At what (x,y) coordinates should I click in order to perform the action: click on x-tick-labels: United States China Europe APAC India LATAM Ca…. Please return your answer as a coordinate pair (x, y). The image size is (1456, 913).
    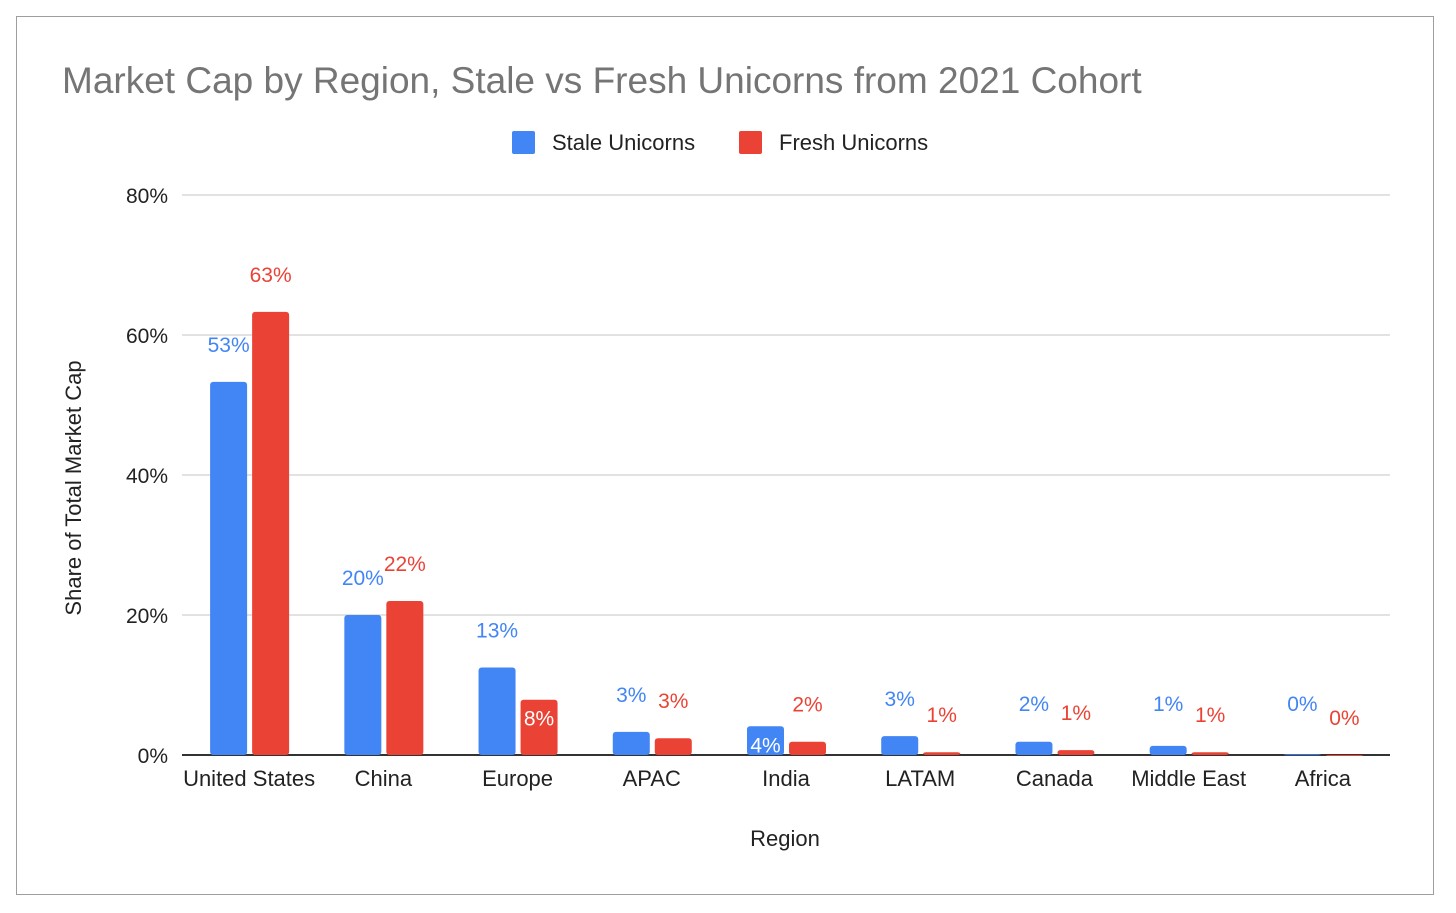
    Looking at the image, I should click on (767, 778).